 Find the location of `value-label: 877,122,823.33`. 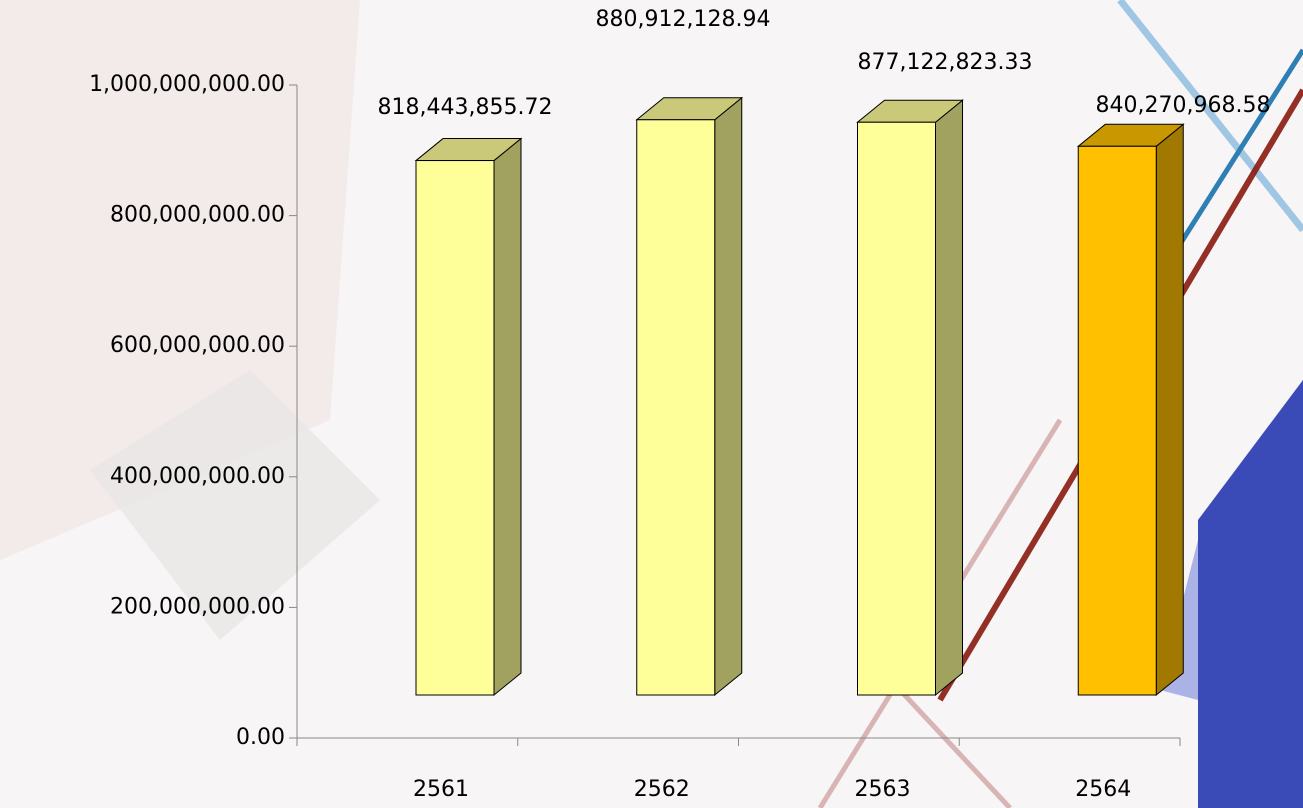

value-label: 877,122,823.33 is located at coordinates (945, 62).